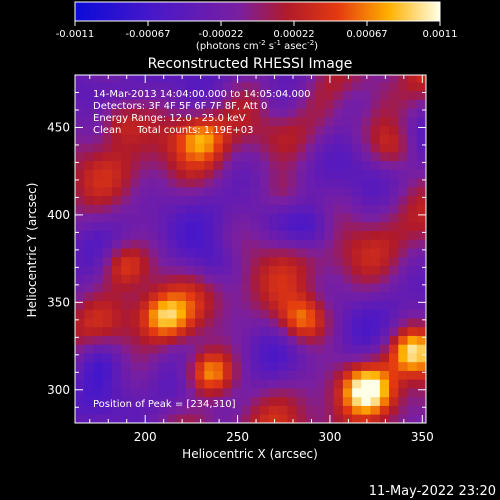 This screenshot has width=500, height=500. I want to click on colorbar, so click(257, 11).